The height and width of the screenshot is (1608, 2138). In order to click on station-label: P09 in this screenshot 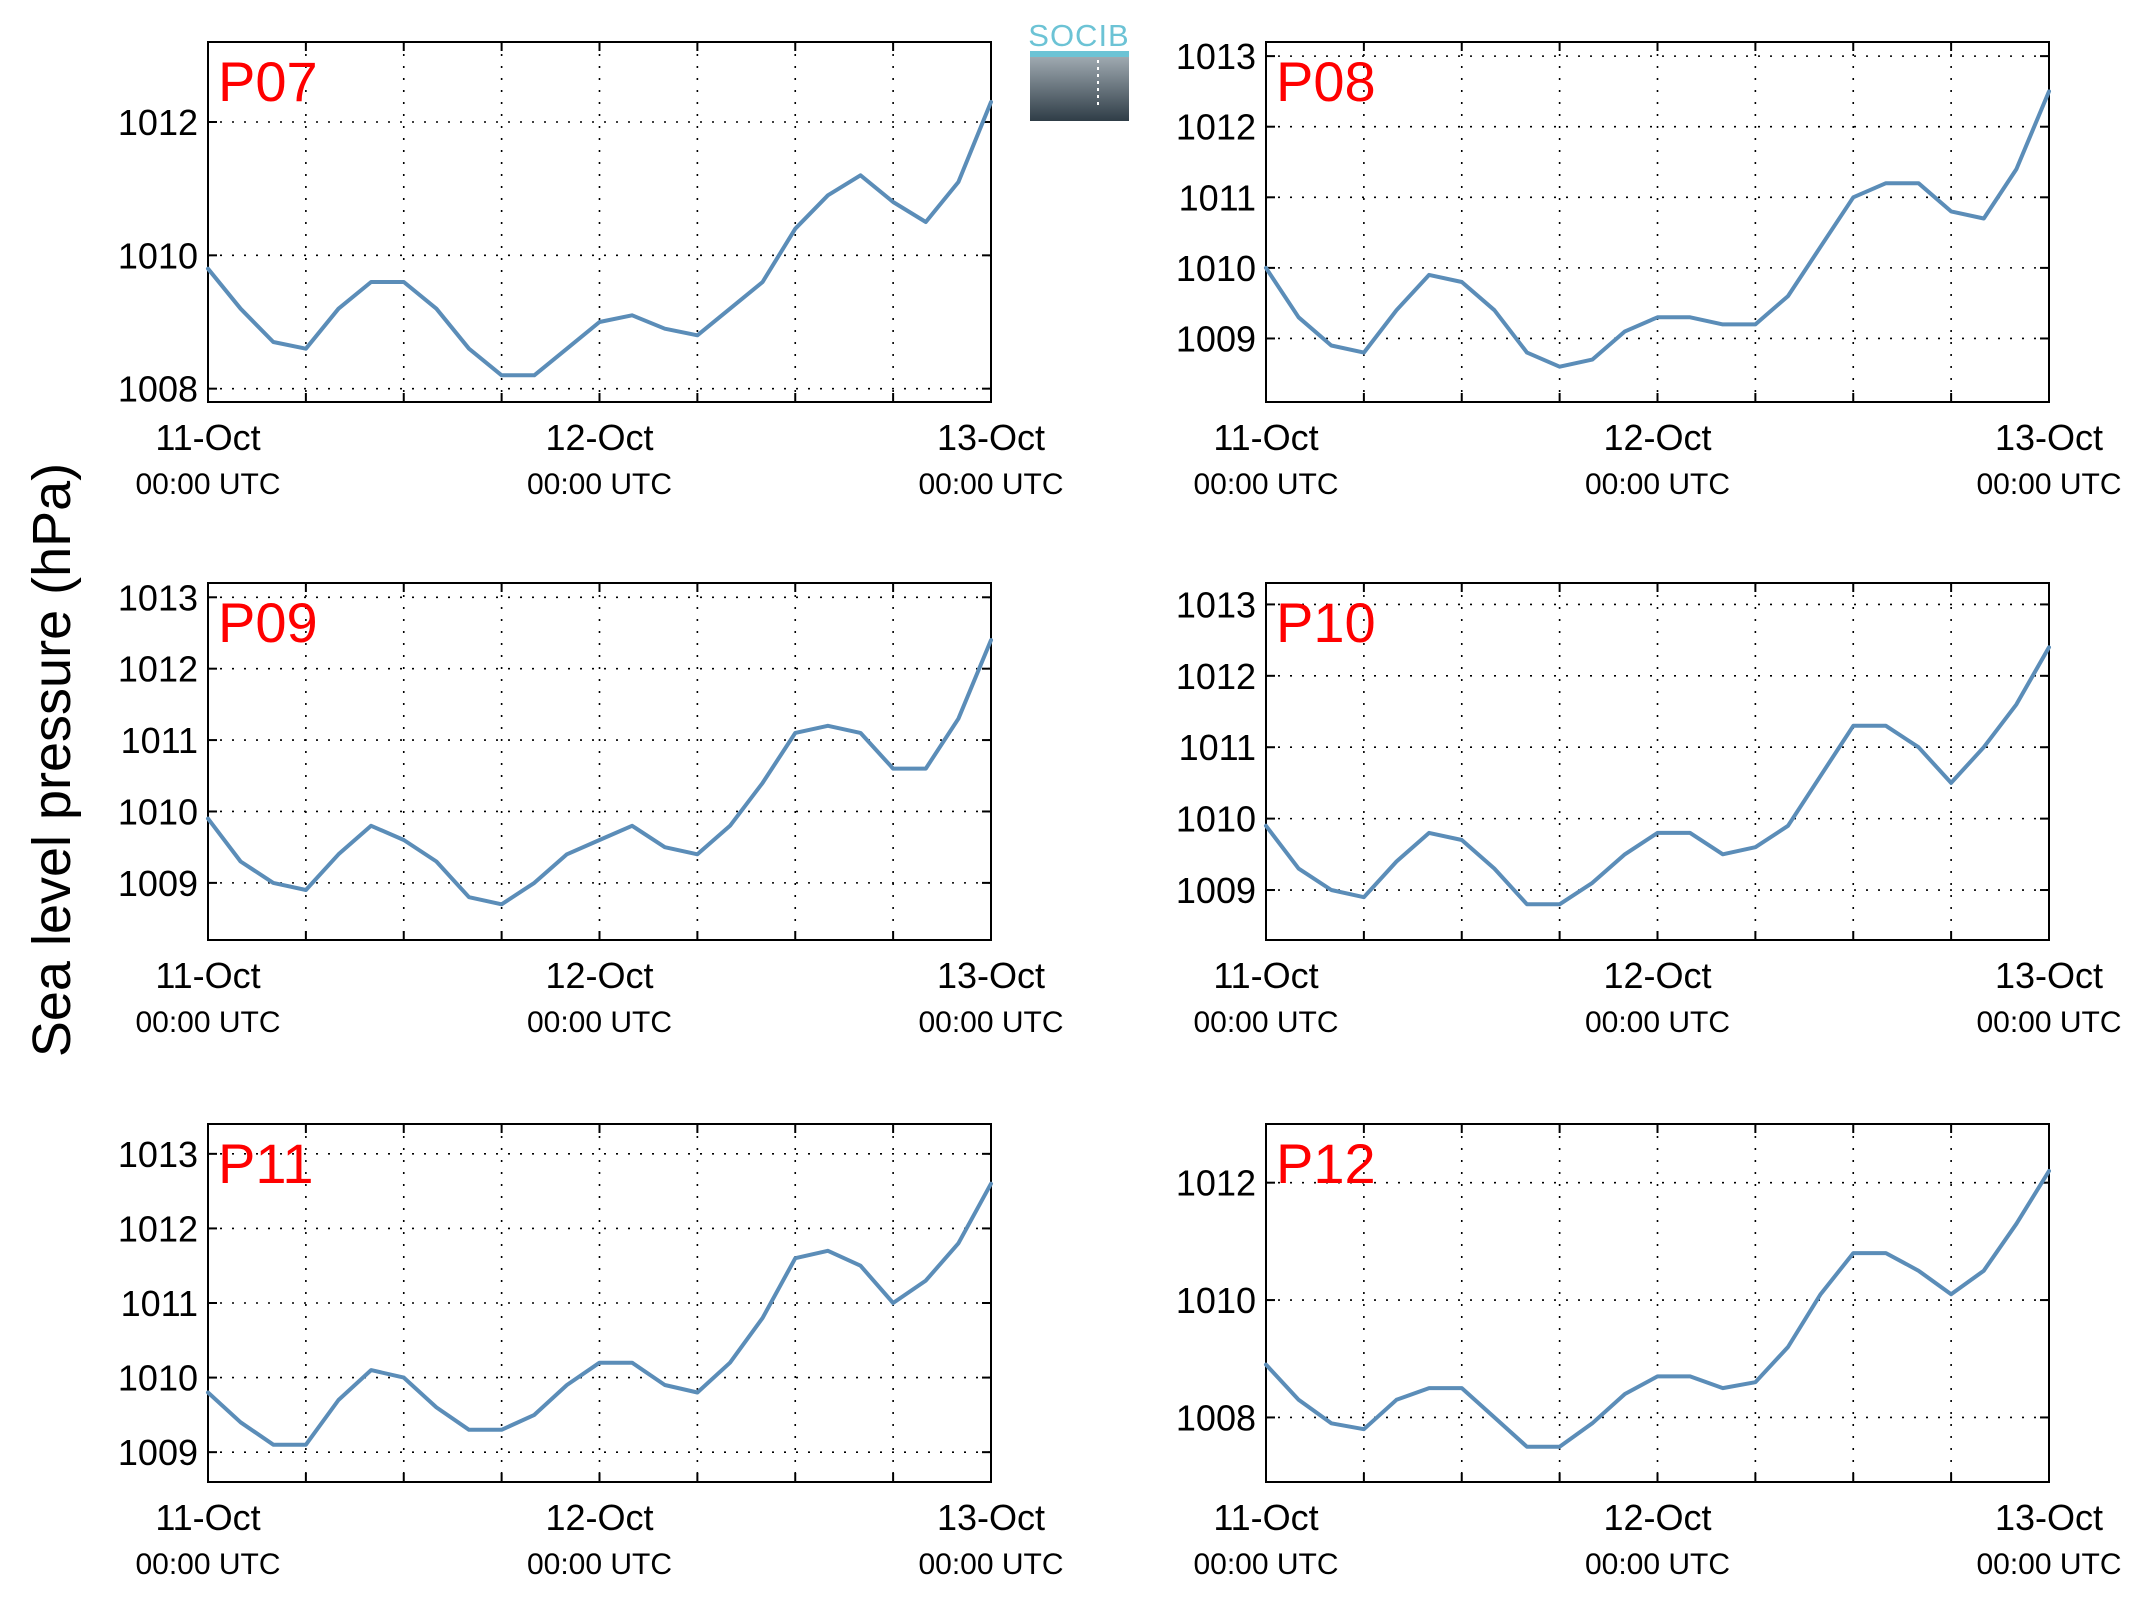, I will do `click(268, 622)`.